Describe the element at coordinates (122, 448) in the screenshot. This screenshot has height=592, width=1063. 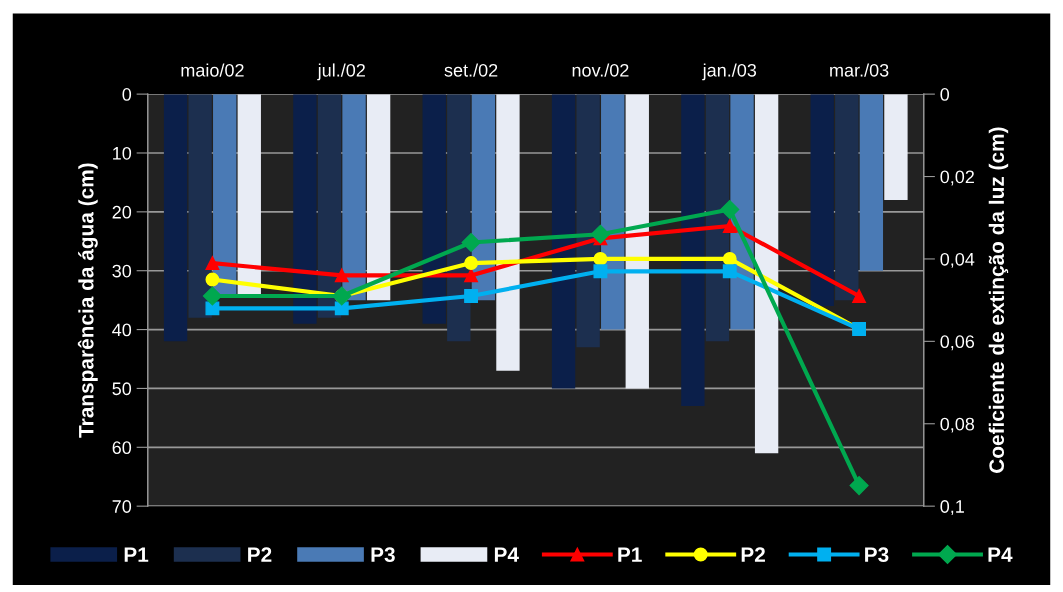
I see `y-tick-label: 60` at that location.